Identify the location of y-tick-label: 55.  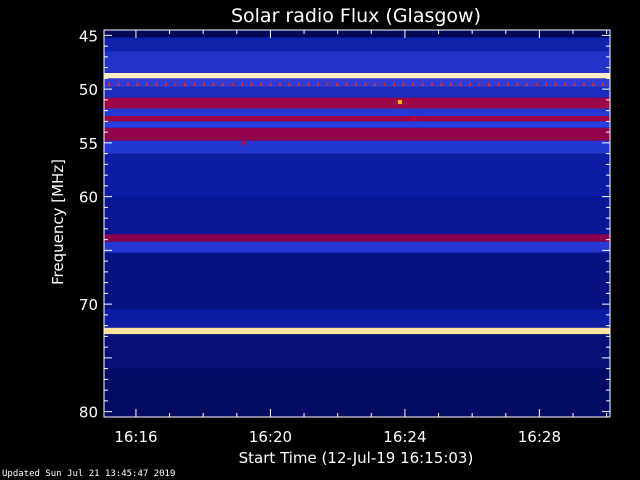
(88, 144).